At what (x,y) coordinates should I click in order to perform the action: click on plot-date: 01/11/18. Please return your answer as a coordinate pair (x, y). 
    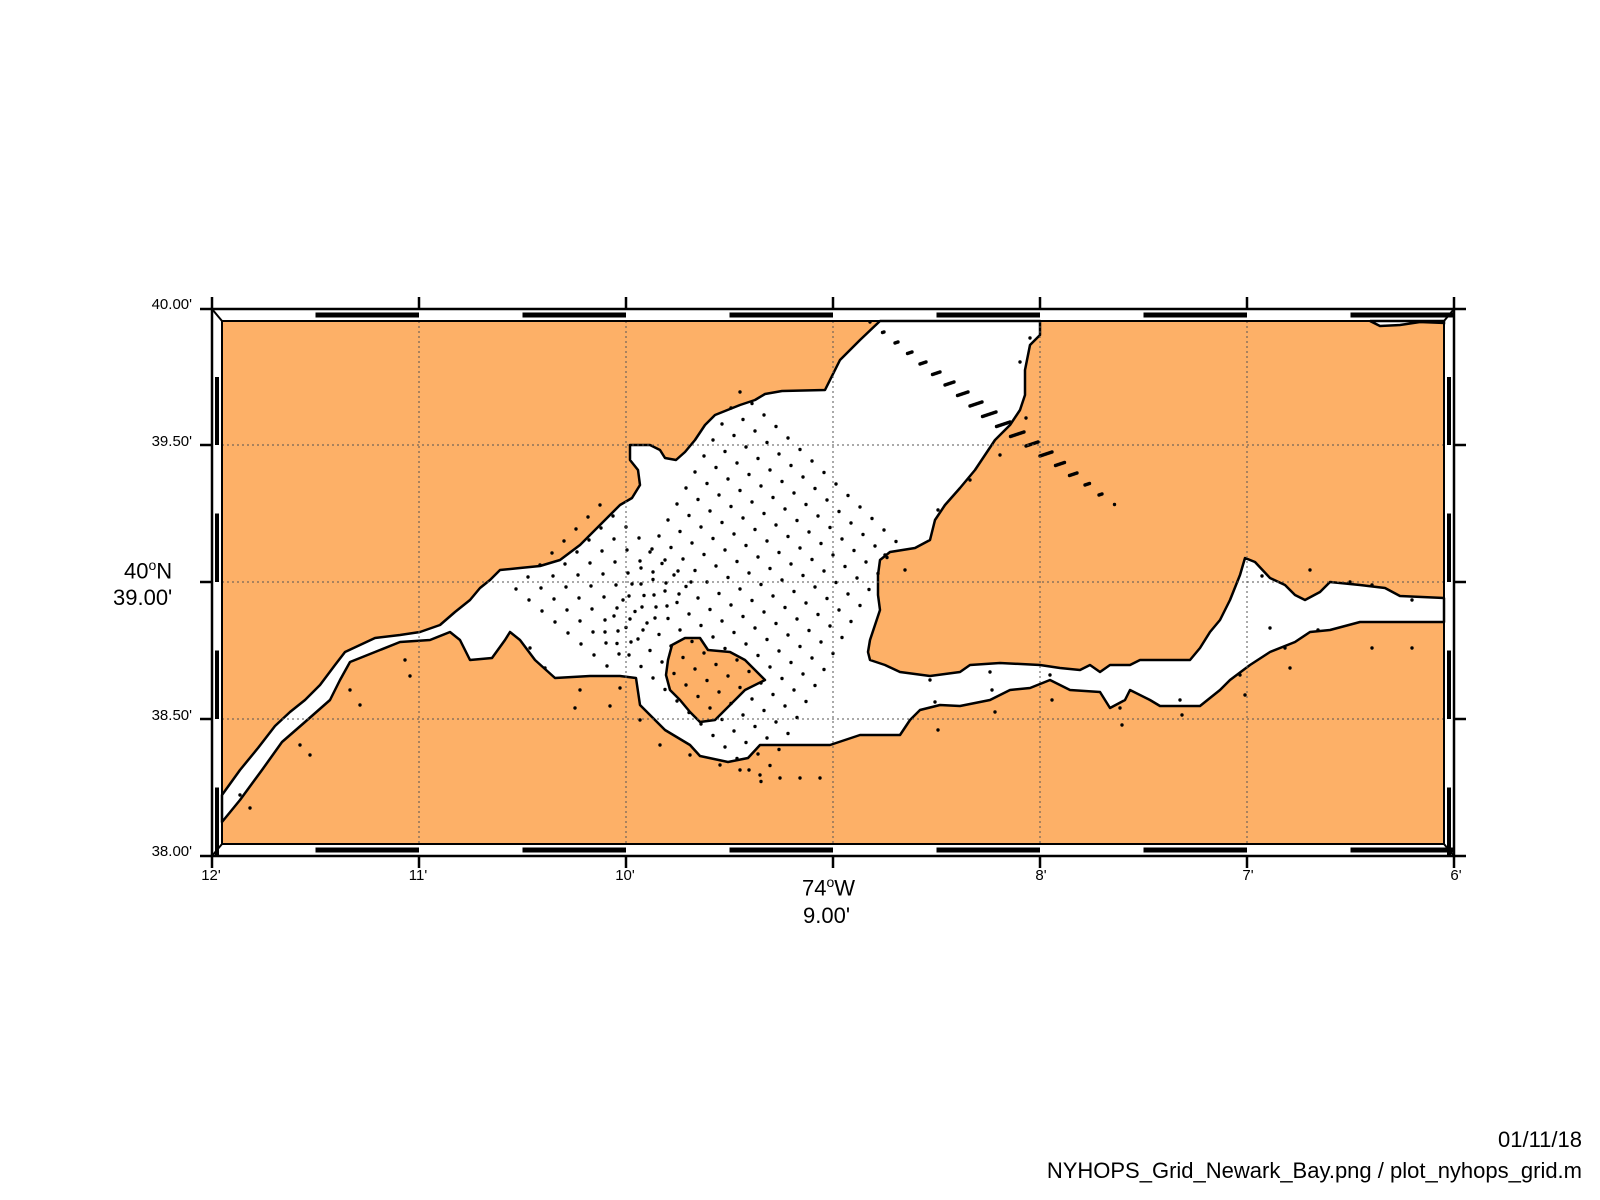
    Looking at the image, I should click on (1539, 1139).